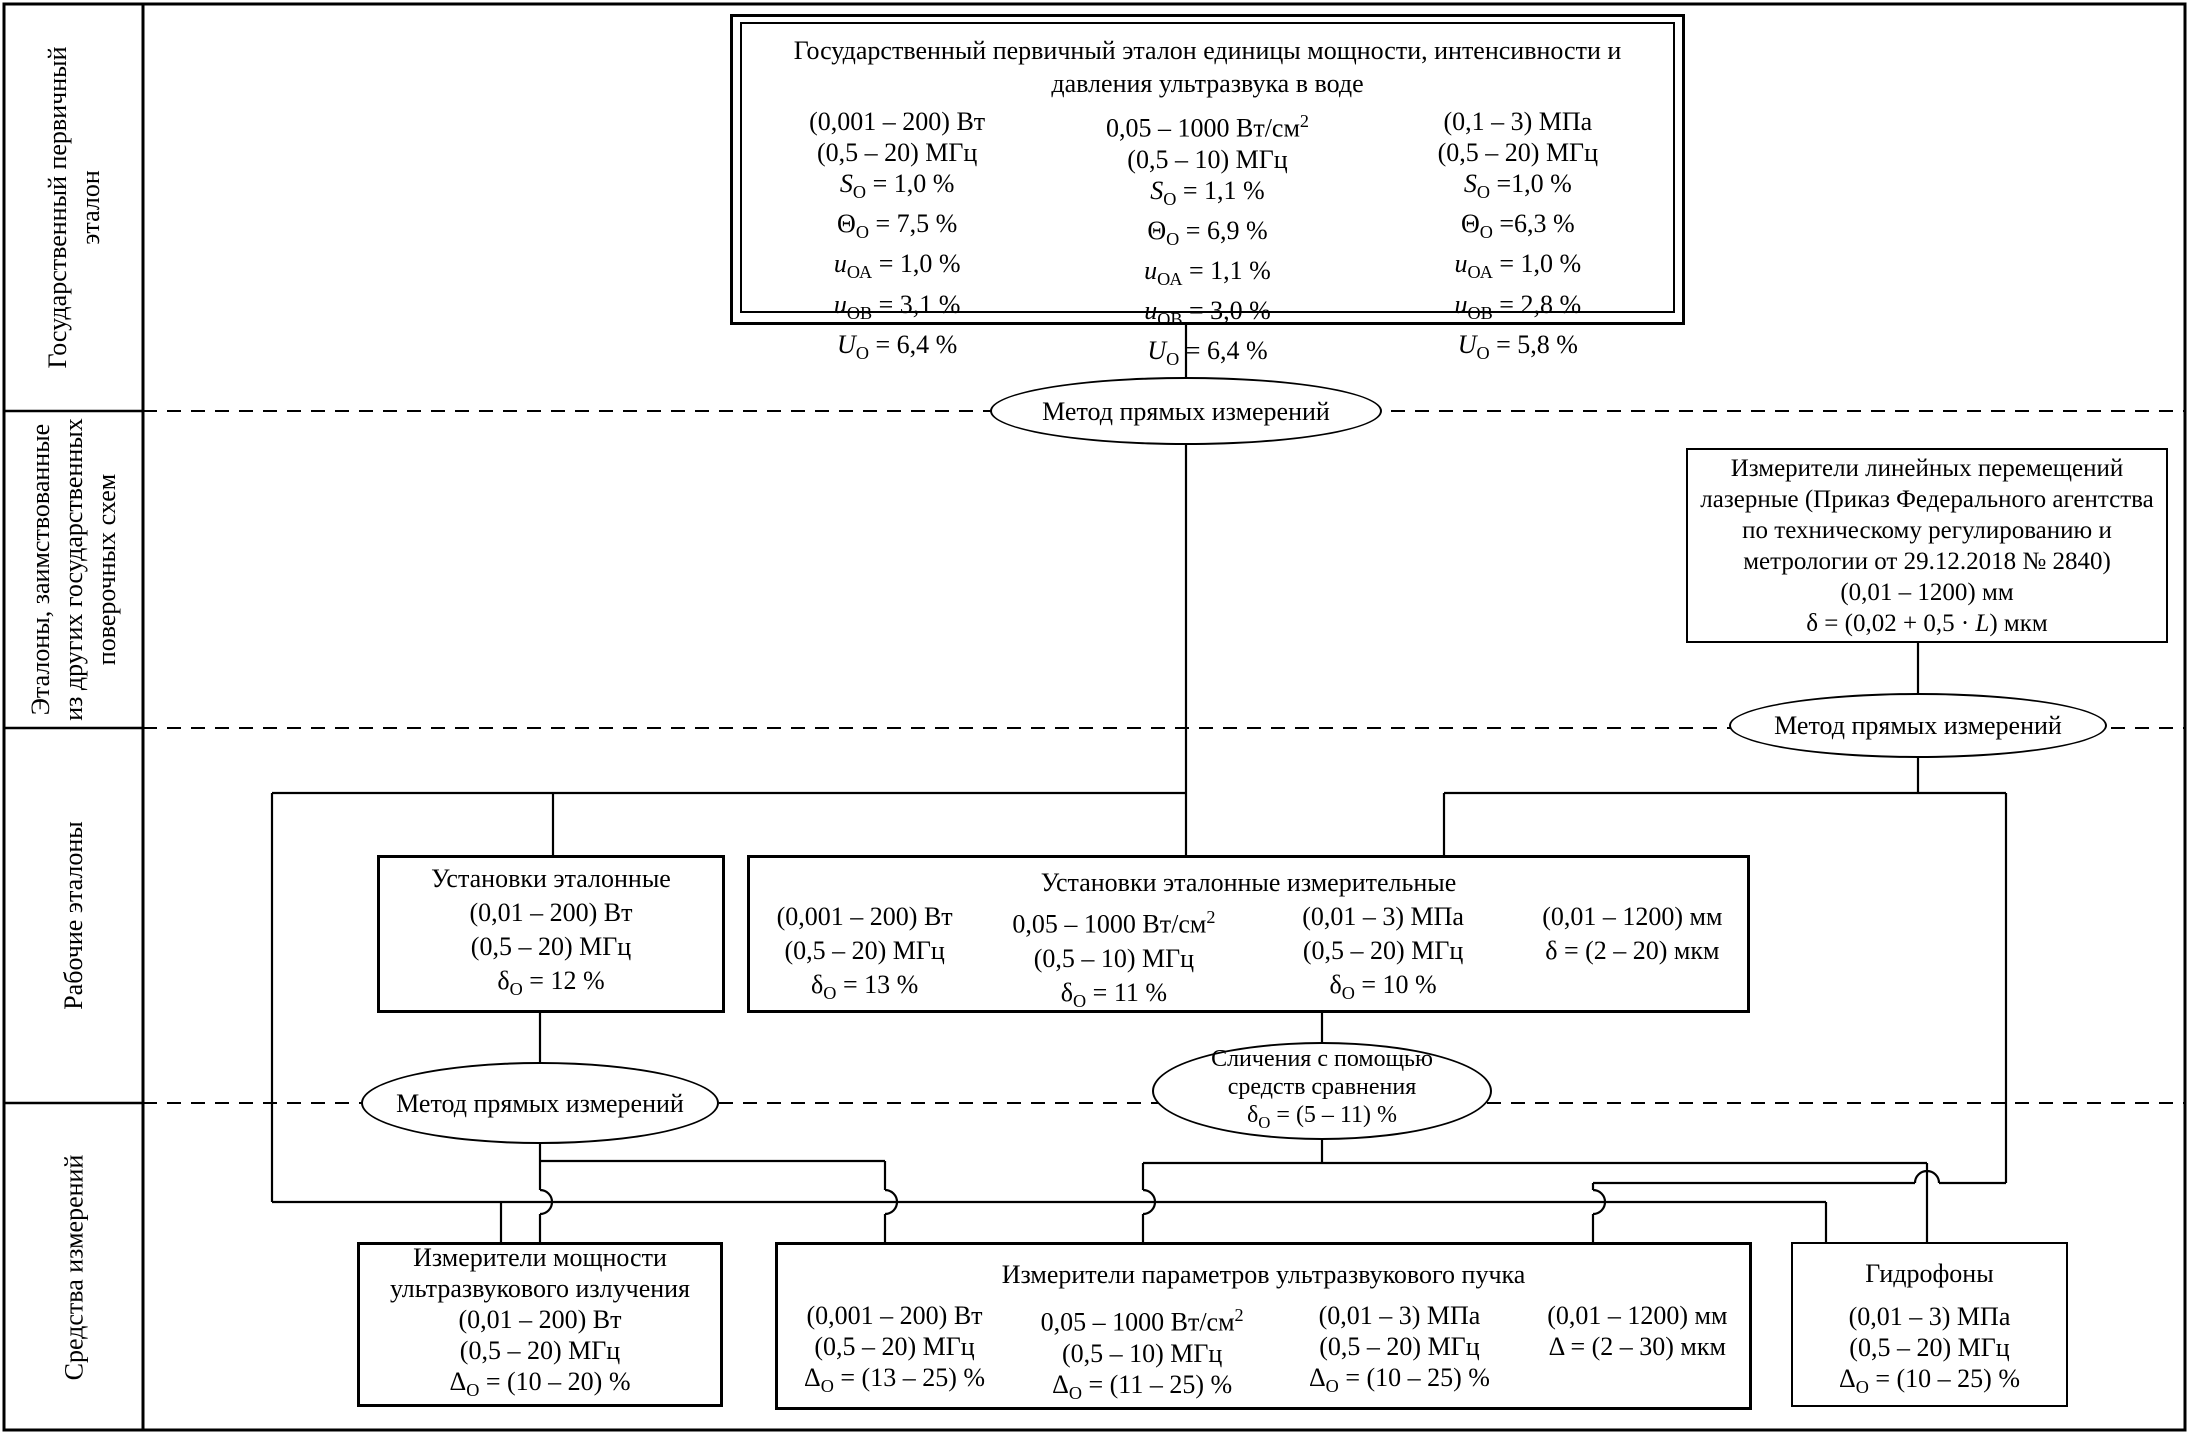 The height and width of the screenshot is (1434, 2189). I want to click on sidebar-label: Средства измерений, so click(74, 1267).